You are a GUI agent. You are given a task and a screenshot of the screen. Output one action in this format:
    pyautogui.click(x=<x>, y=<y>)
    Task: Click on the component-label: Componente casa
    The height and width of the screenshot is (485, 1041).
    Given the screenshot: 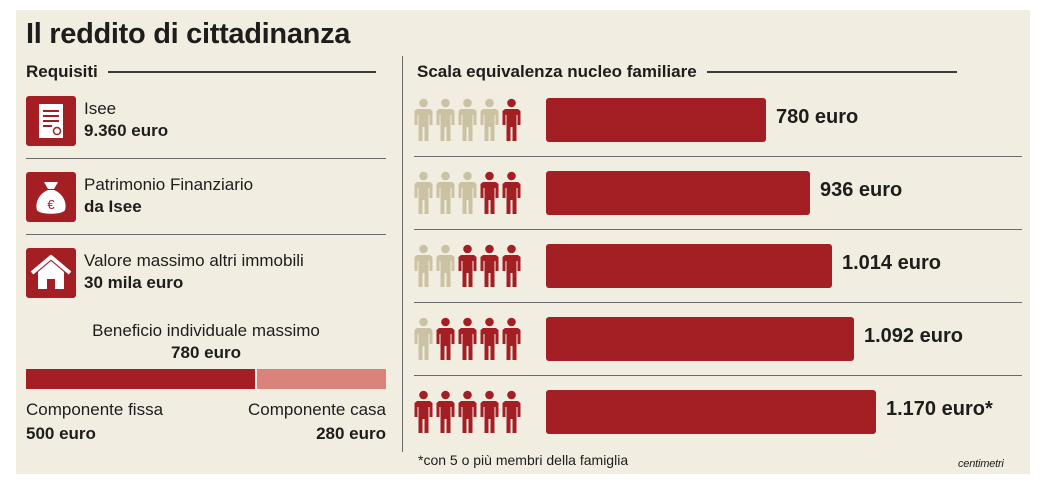 What is the action you would take?
    pyautogui.click(x=317, y=409)
    